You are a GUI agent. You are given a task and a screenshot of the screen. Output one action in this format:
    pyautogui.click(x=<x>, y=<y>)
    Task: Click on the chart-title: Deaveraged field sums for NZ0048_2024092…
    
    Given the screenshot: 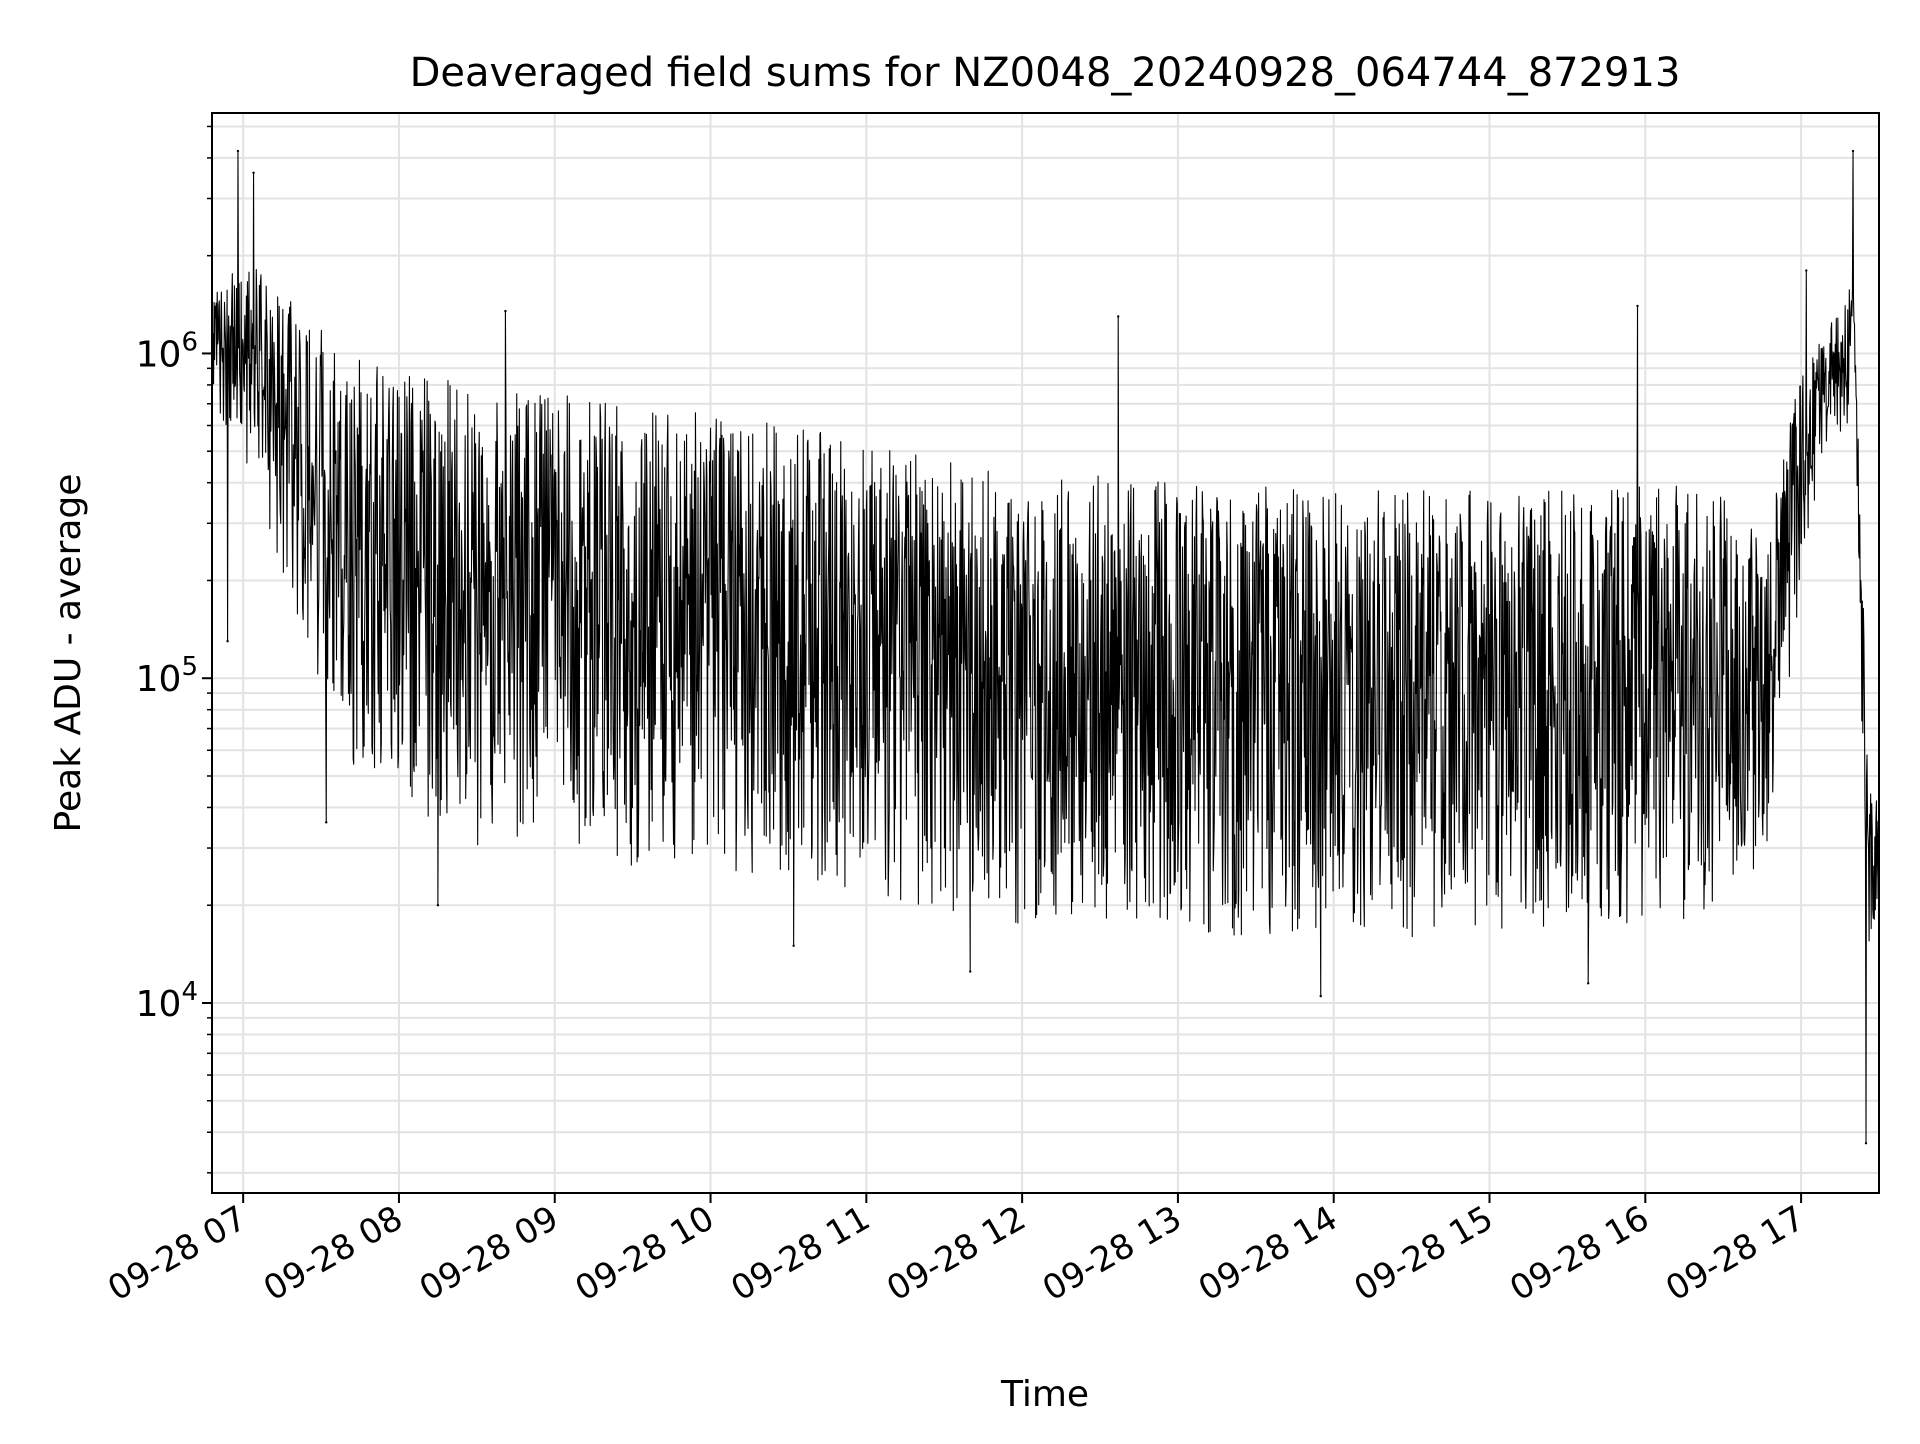 What is the action you would take?
    pyautogui.click(x=1045, y=73)
    